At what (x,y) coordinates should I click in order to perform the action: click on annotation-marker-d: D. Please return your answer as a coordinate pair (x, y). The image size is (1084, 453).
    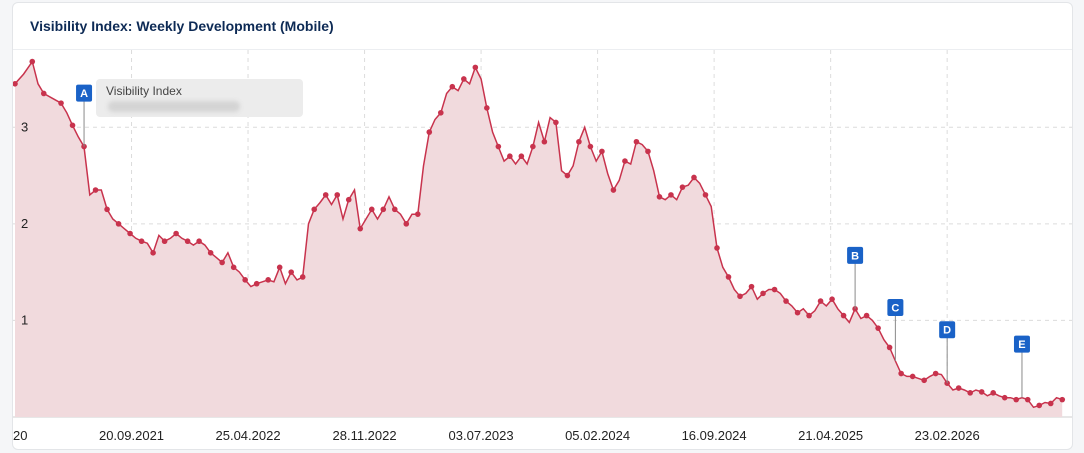
    Looking at the image, I should click on (947, 352).